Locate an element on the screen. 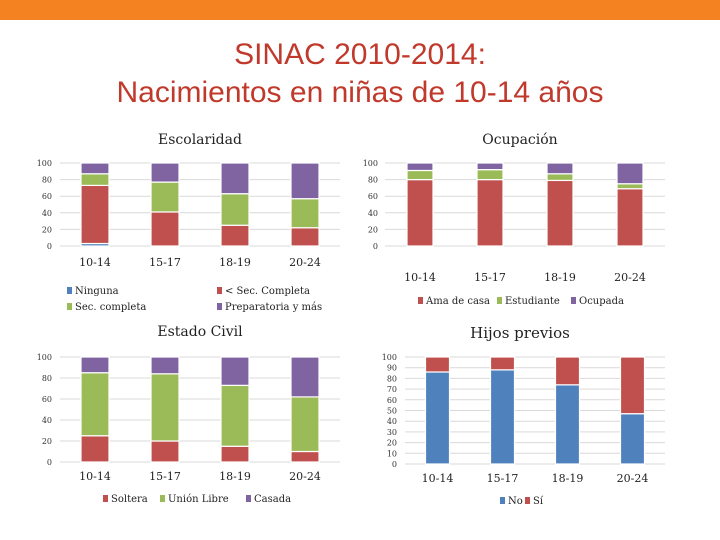 The width and height of the screenshot is (720, 540). legend-label: Unión Libre is located at coordinates (198, 499).